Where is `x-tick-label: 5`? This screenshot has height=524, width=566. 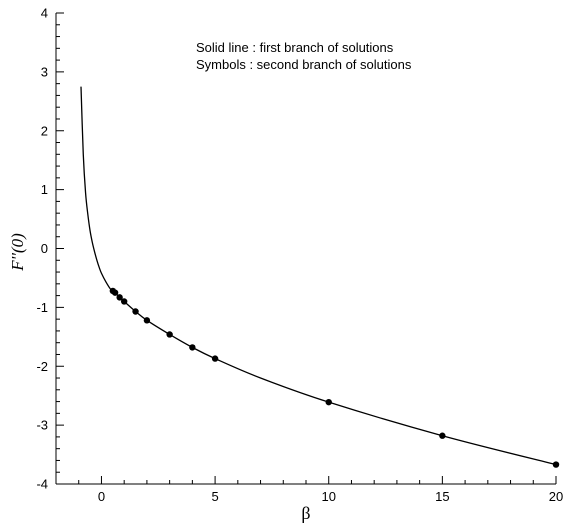 x-tick-label: 5 is located at coordinates (214, 496).